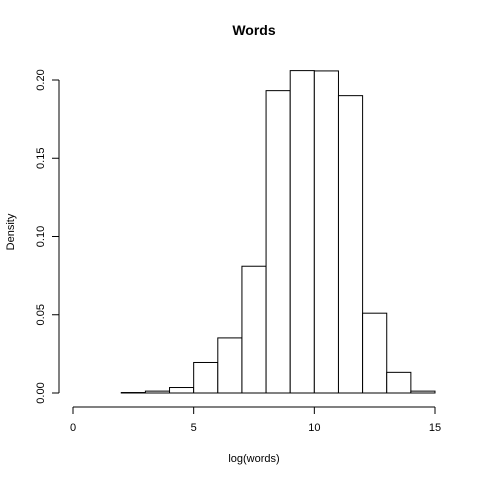 The image size is (480, 485). I want to click on y-axis: 0.00 0.05 0.10 0.15 0.20, so click(47, 236).